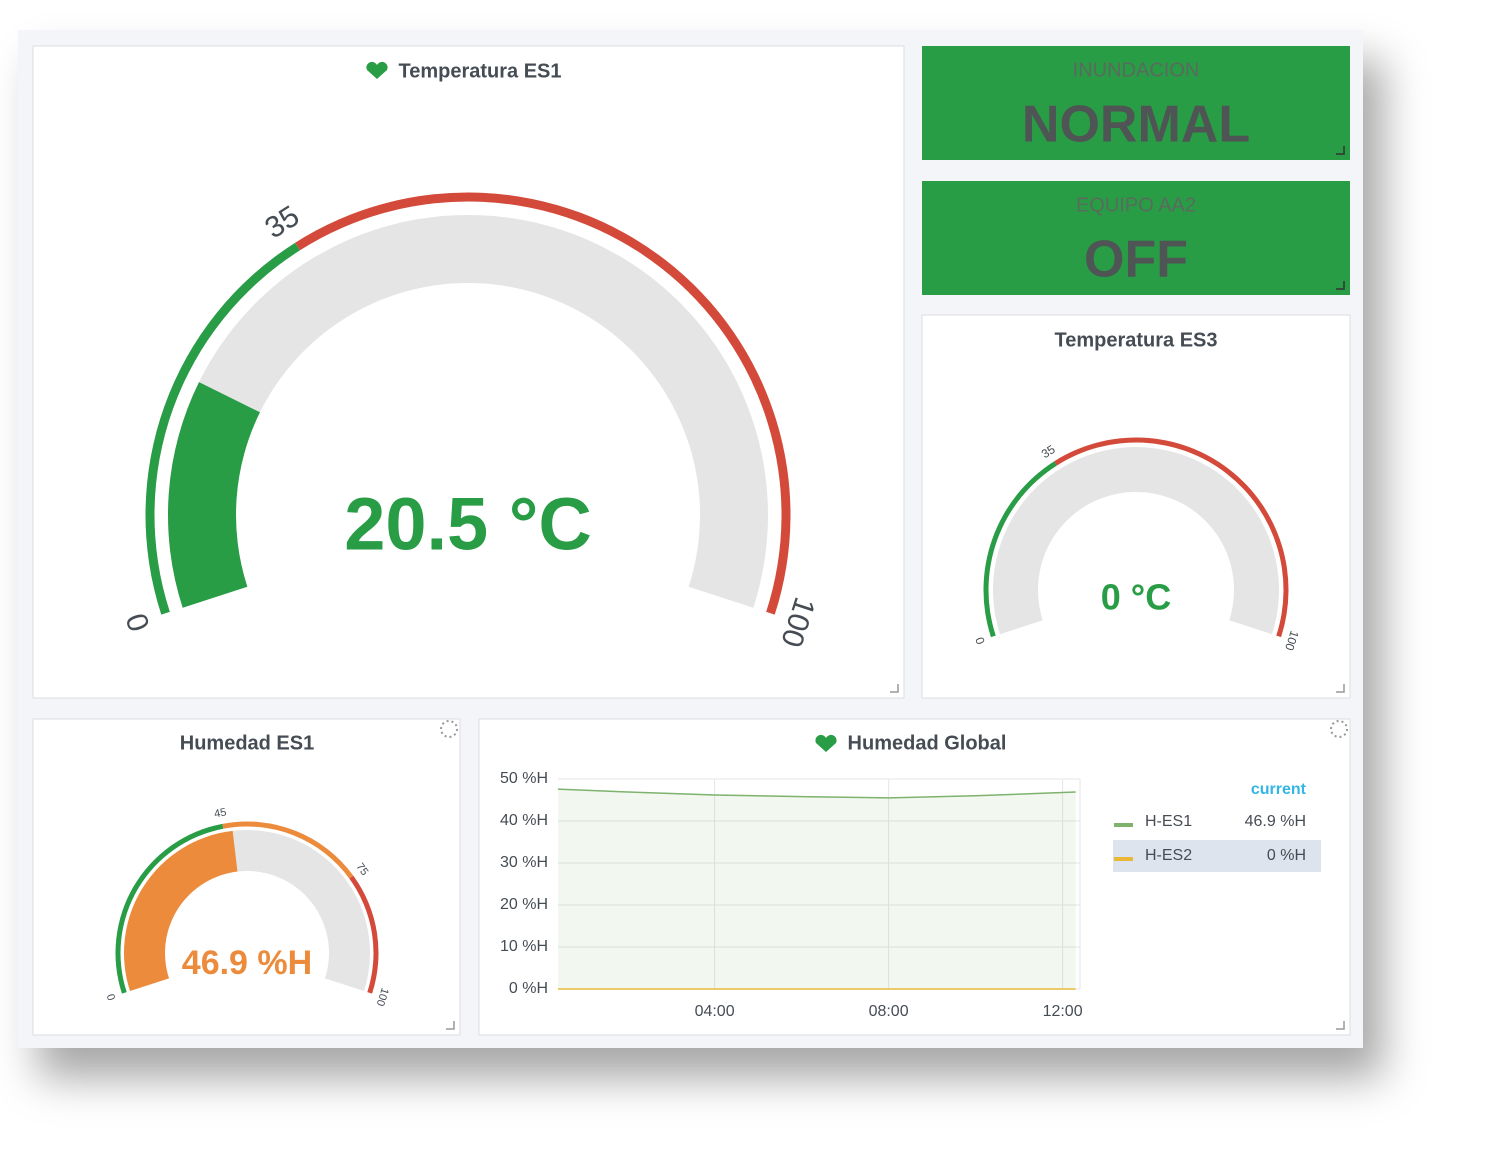  What do you see at coordinates (1063, 1011) in the screenshot?
I see `x-tick-label: 12:00` at bounding box center [1063, 1011].